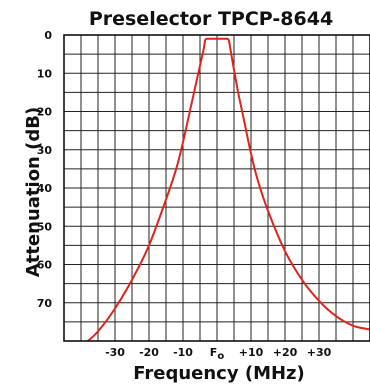  I want to click on x-tick-label: Fo, so click(217, 354).